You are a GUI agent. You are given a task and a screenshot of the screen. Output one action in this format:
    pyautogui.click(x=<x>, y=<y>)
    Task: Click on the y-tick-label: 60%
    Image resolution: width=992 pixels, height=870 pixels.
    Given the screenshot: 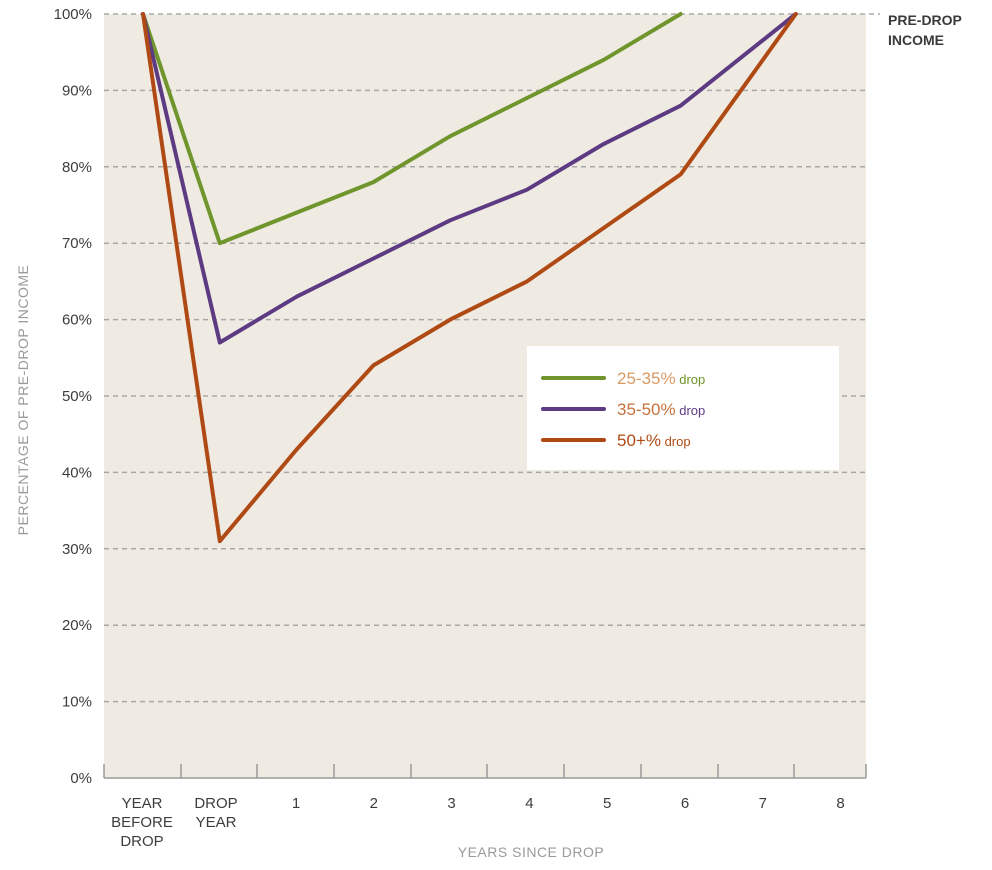 What is the action you would take?
    pyautogui.click(x=77, y=320)
    